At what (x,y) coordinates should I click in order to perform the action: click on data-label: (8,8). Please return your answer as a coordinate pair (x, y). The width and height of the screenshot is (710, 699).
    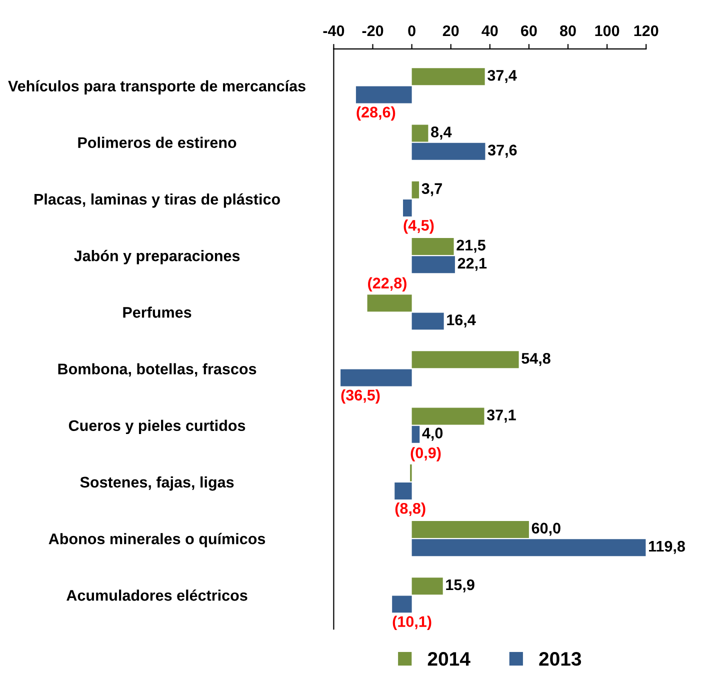
    Looking at the image, I should click on (410, 509).